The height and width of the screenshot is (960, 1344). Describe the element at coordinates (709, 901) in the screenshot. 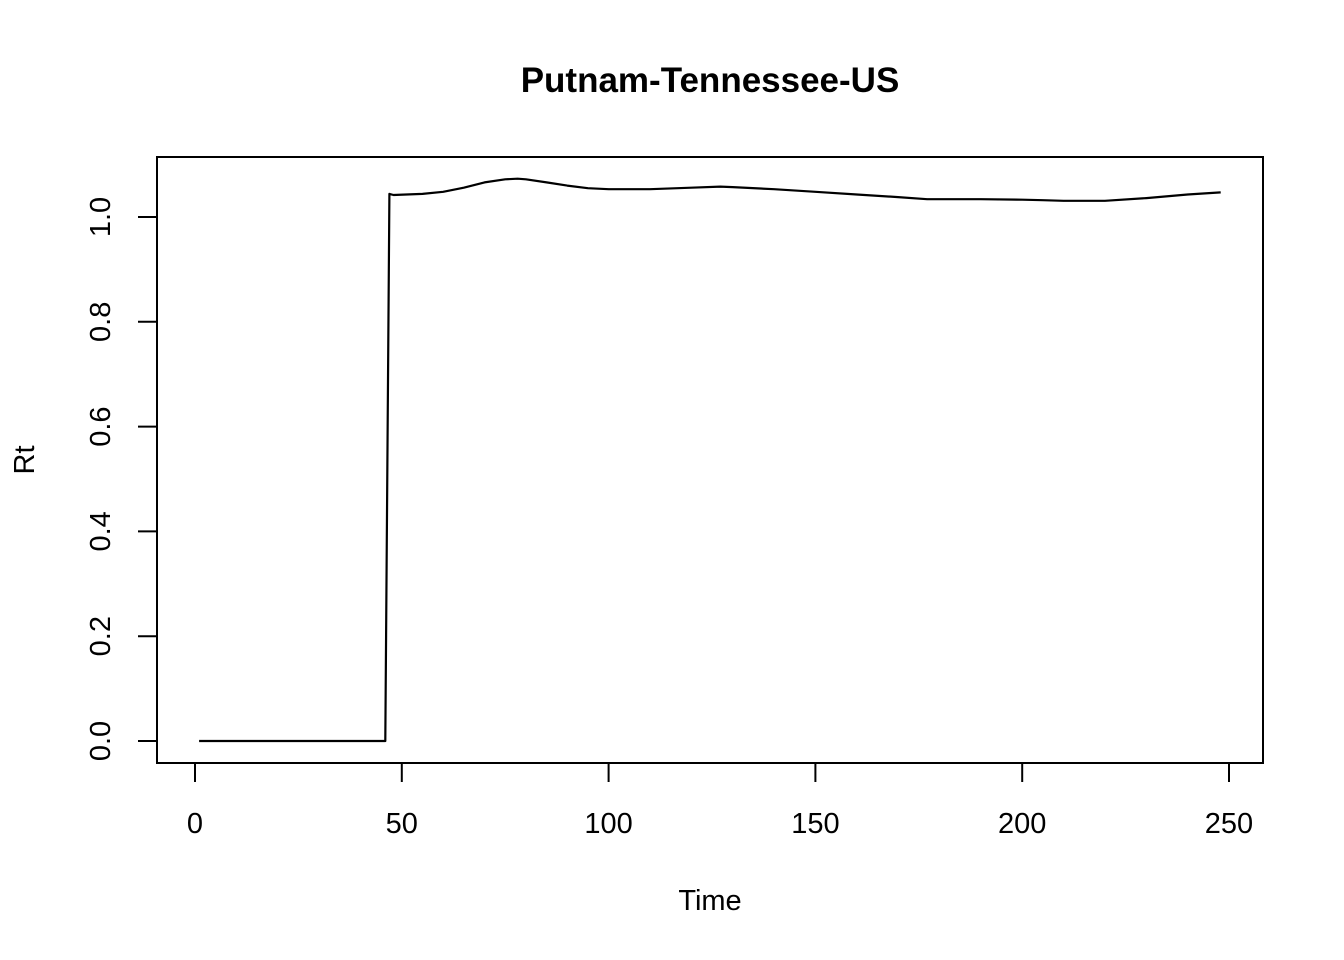

I see `x-axis-label: Time` at that location.